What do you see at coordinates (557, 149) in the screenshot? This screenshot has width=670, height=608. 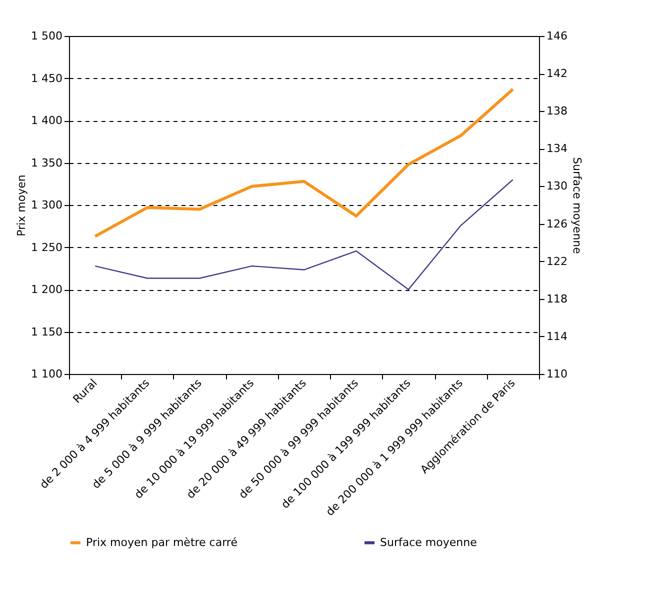 I see `y2-tick-label: 134` at bounding box center [557, 149].